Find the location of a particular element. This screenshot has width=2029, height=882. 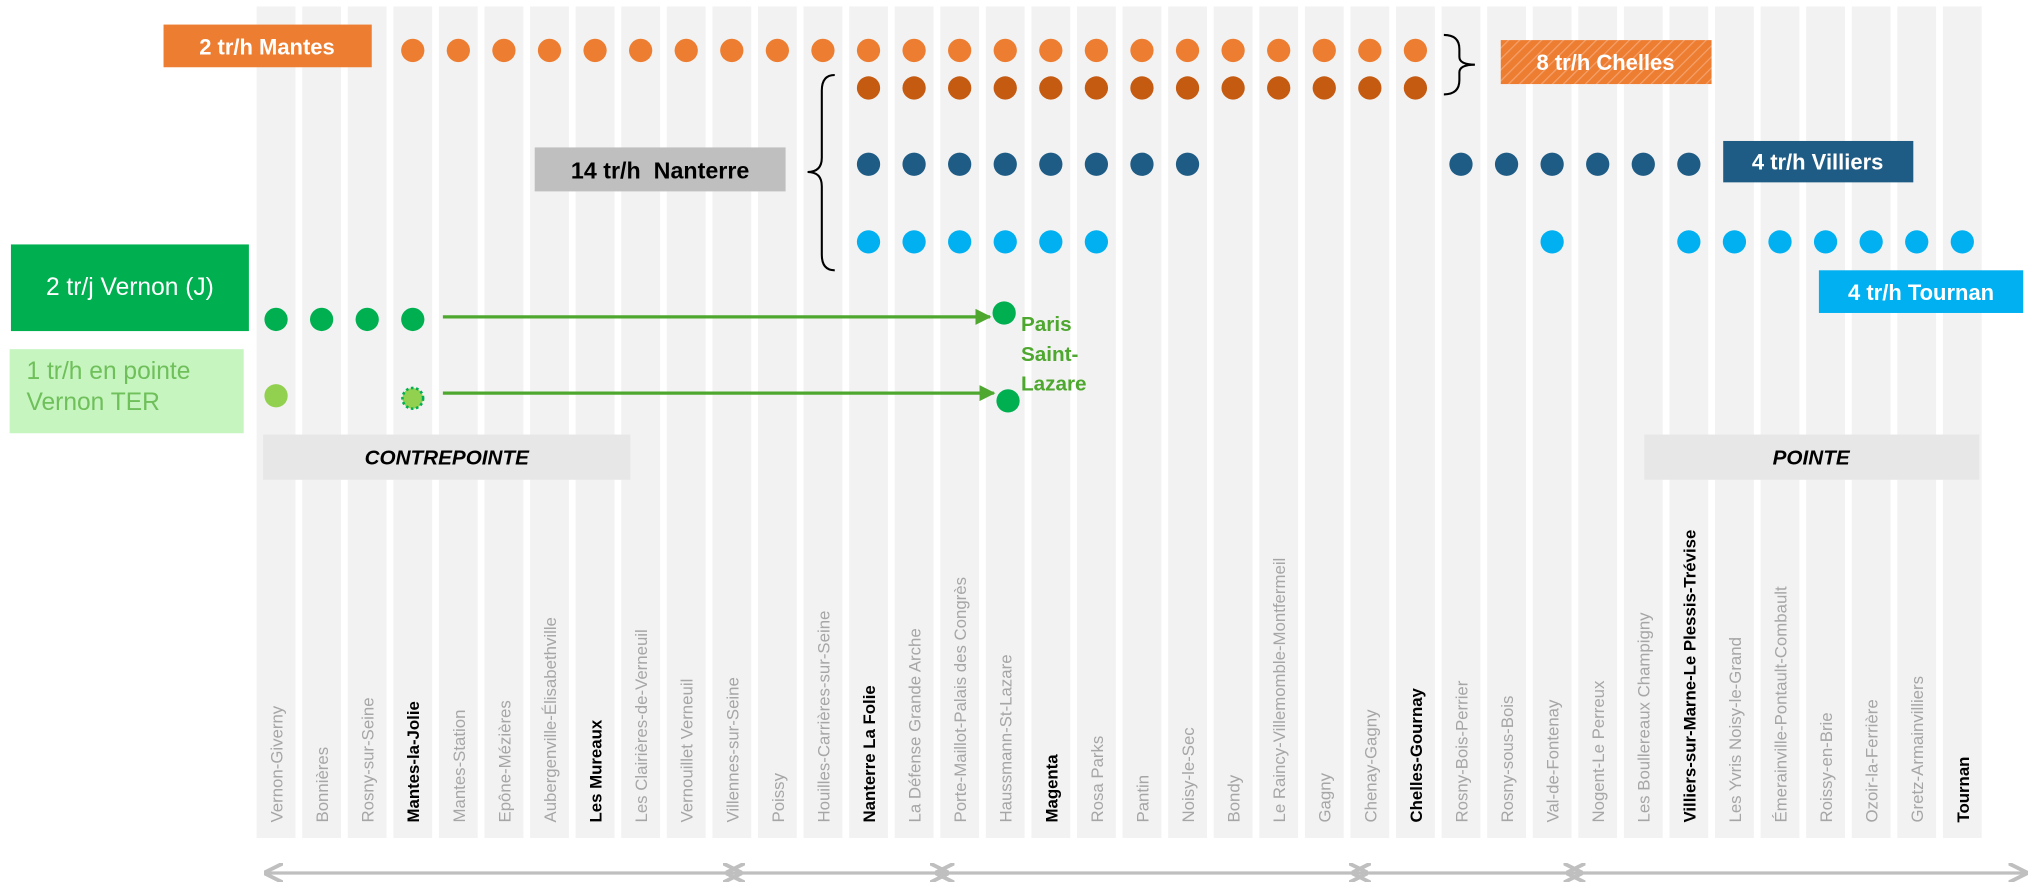

chelles-label: 8 tr/h Chelles is located at coordinates (1606, 62).